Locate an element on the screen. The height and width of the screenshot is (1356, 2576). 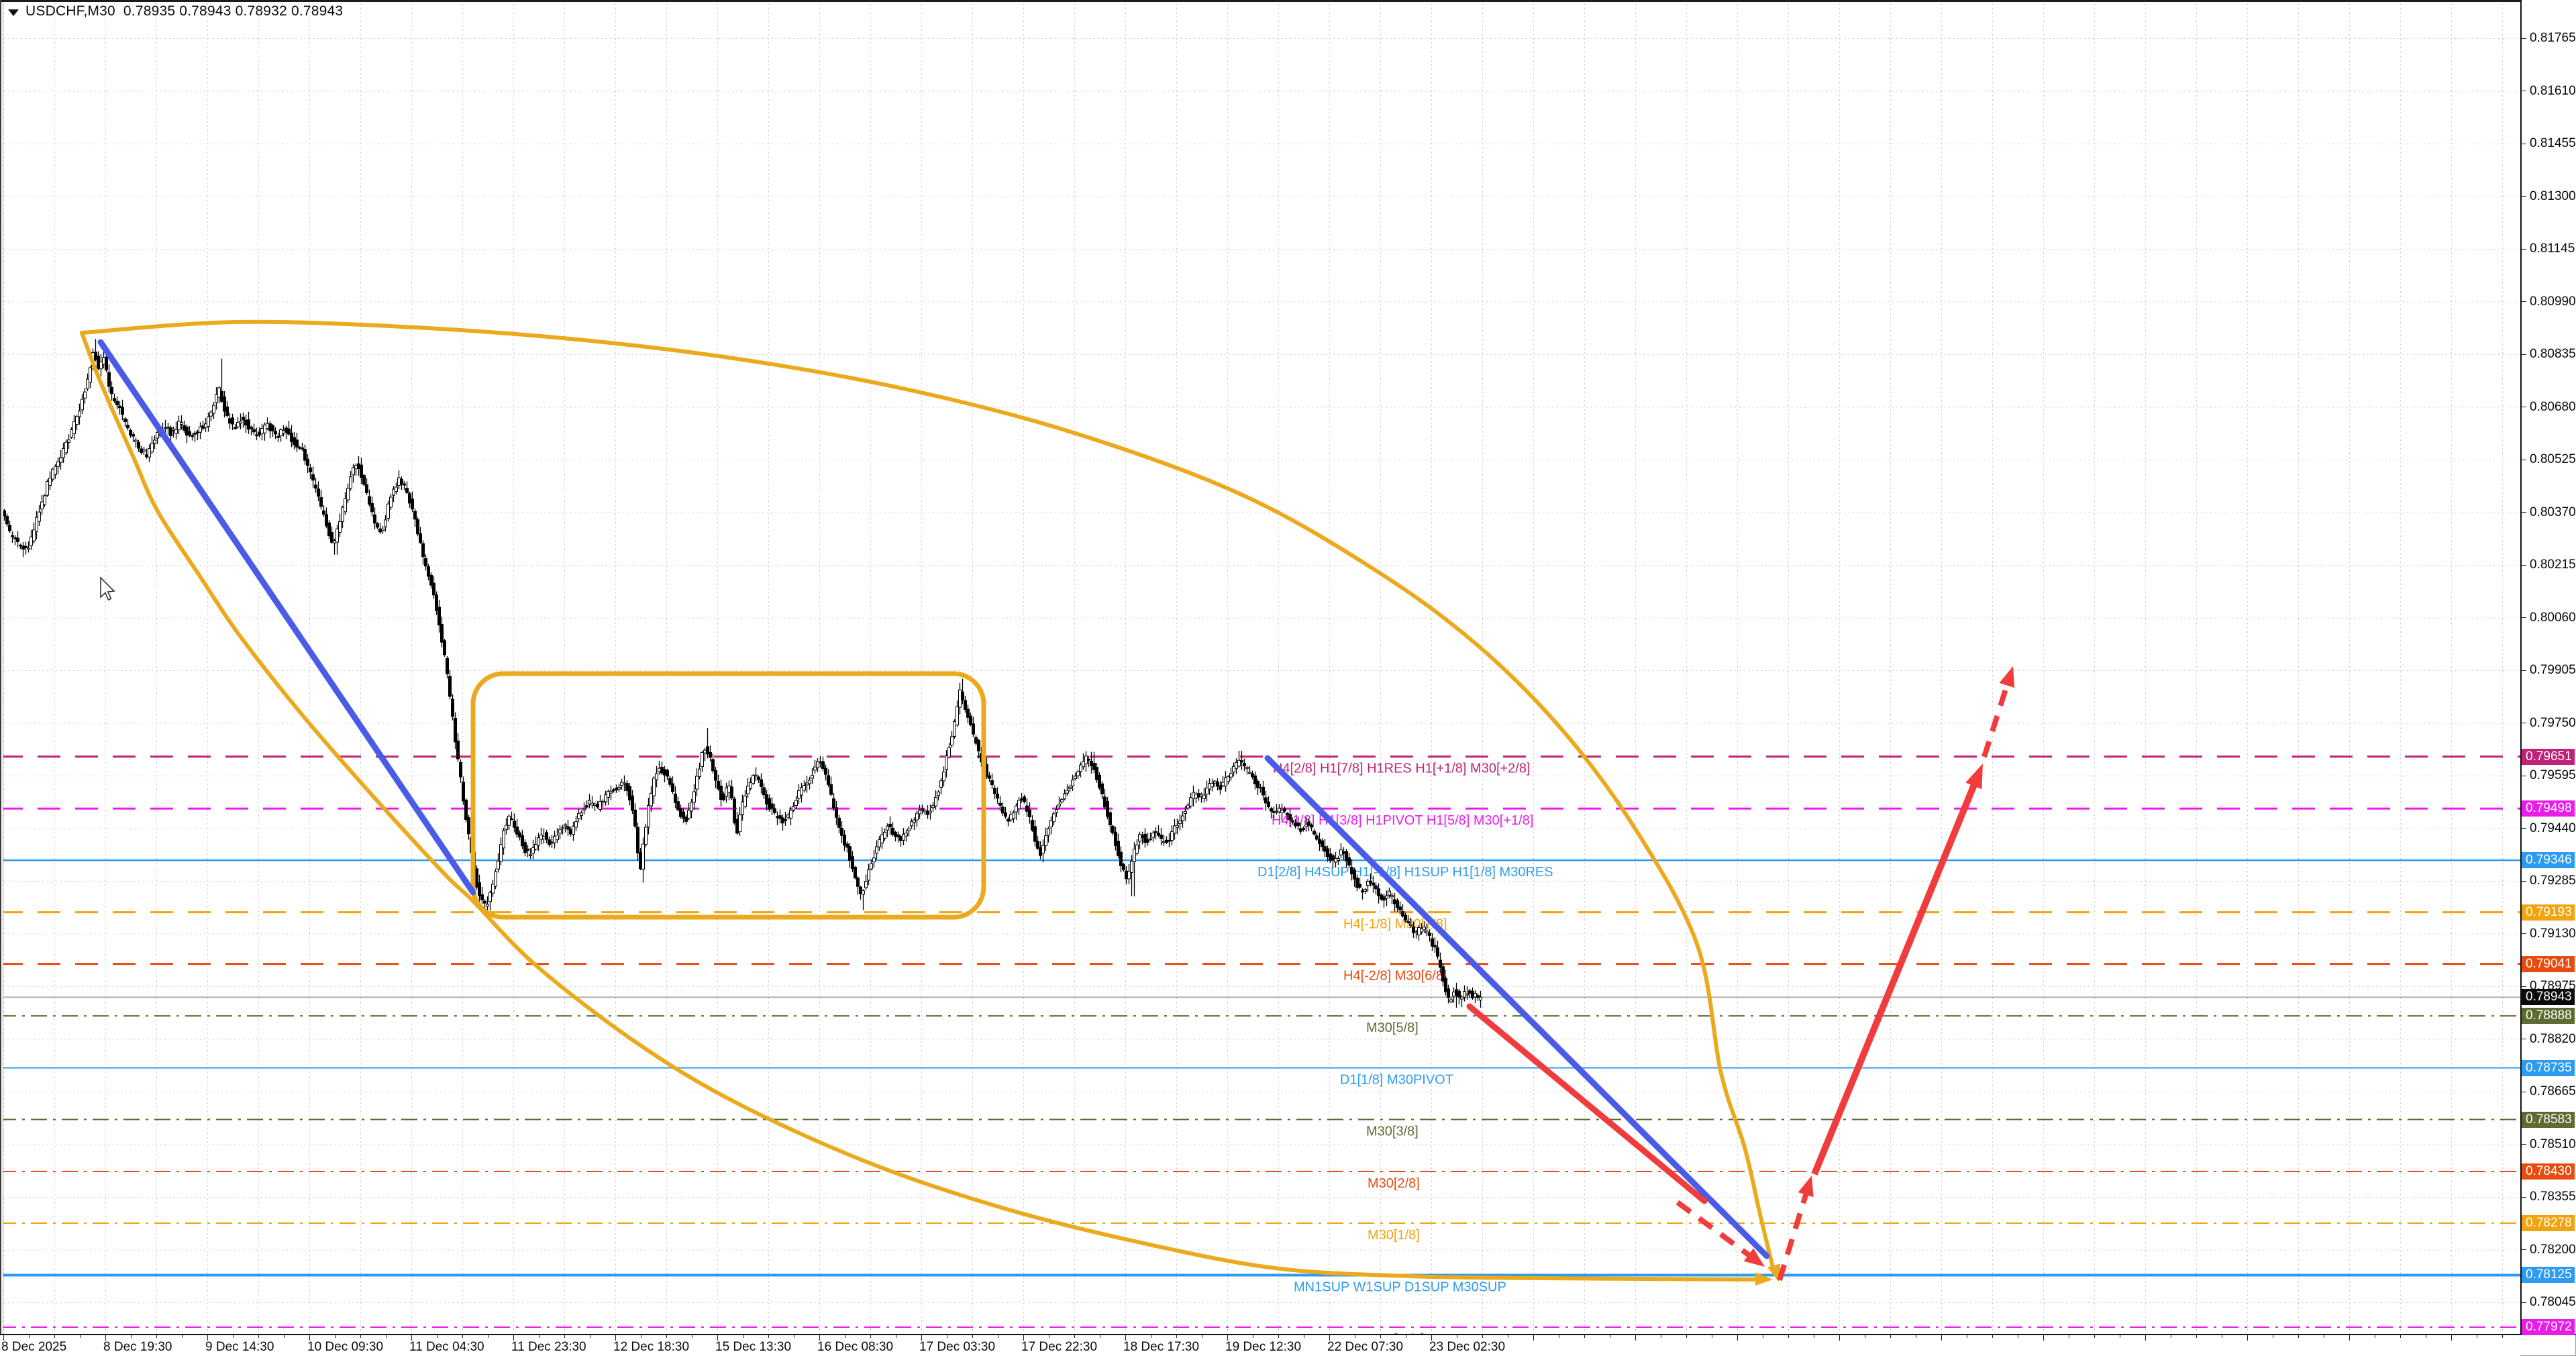
mouse-cursor-icon is located at coordinates (107, 588).